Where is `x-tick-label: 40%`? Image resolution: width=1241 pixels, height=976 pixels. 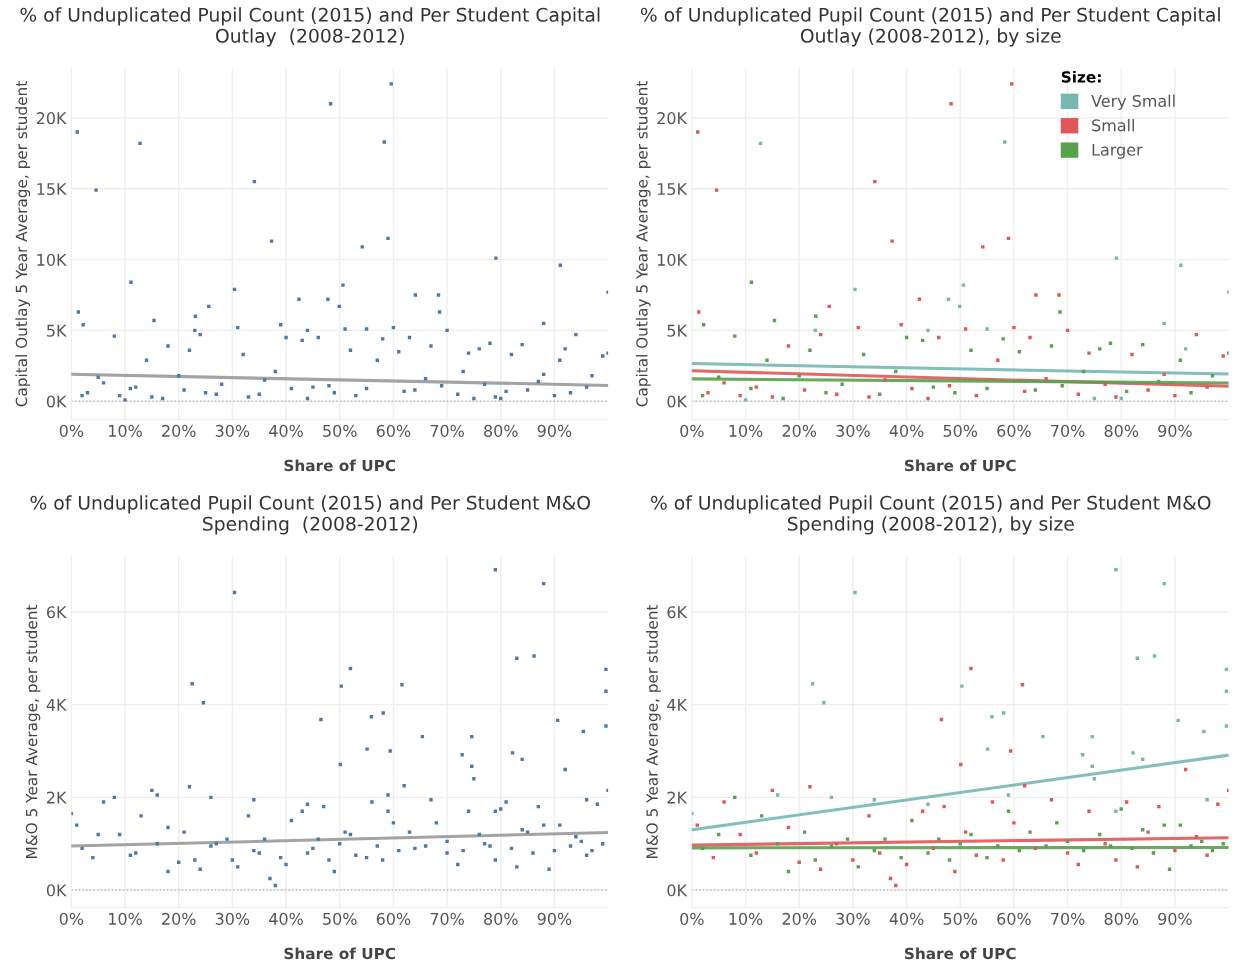
x-tick-label: 40% is located at coordinates (286, 918).